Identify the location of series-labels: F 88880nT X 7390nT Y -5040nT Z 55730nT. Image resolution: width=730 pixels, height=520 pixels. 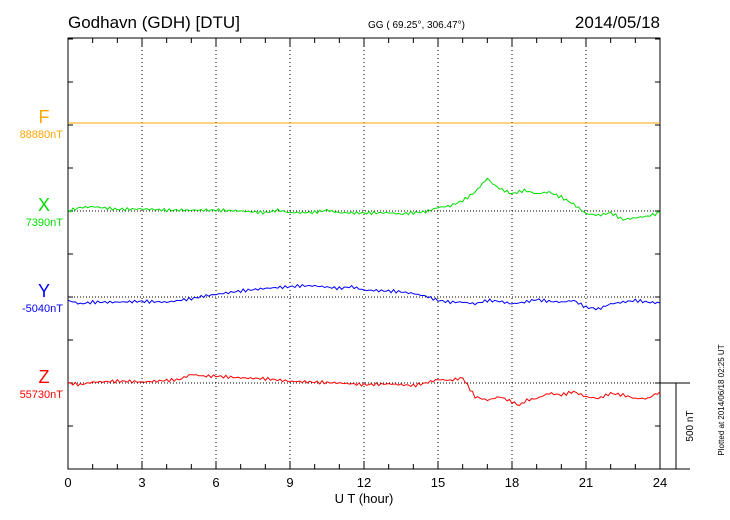
(42, 254).